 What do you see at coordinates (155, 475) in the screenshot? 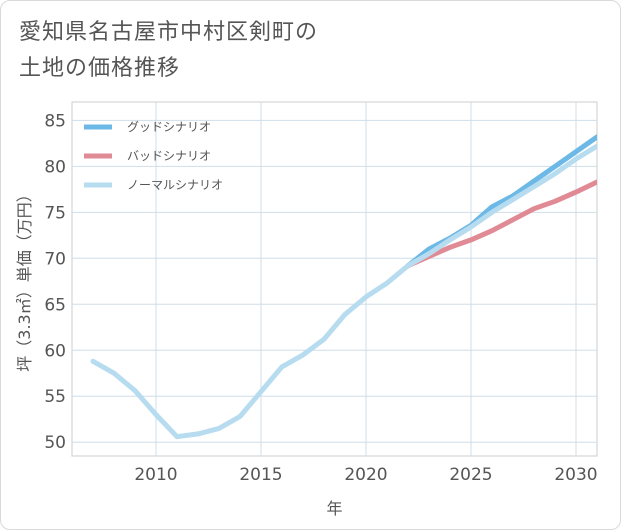
I see `x-tick-label: 2010` at bounding box center [155, 475].